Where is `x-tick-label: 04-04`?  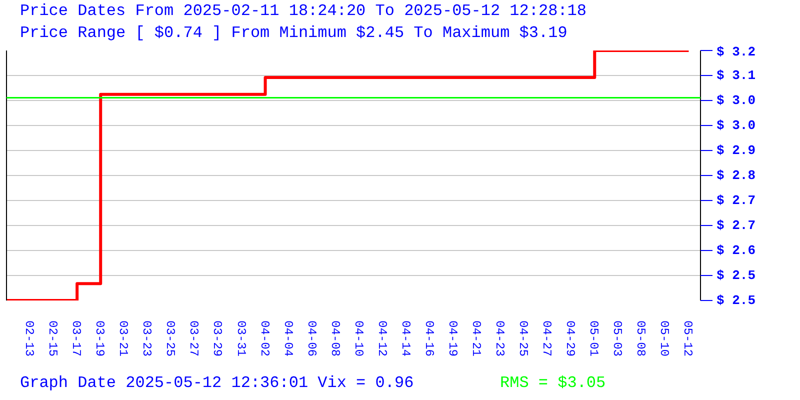 x-tick-label: 04-04 is located at coordinates (287, 338).